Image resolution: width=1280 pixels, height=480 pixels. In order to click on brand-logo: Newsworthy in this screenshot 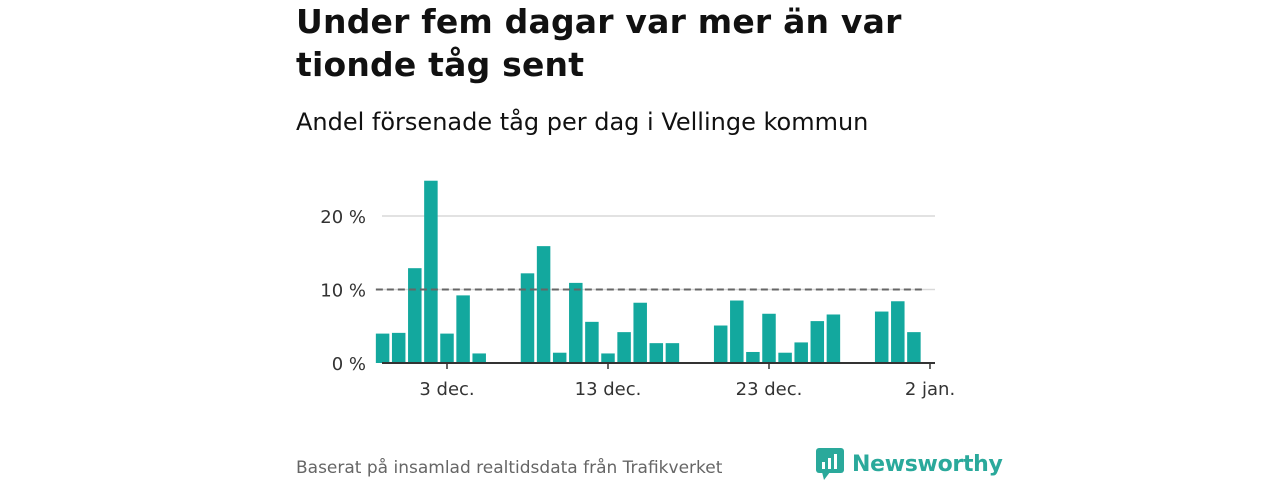, I will do `click(909, 464)`.